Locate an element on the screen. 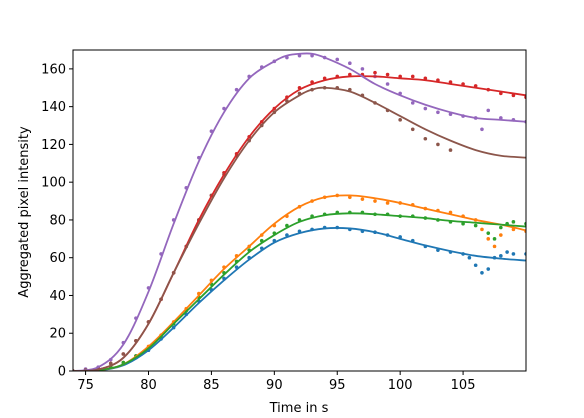 This screenshot has width=584, height=418. y-tick-label: 120 is located at coordinates (53, 145).